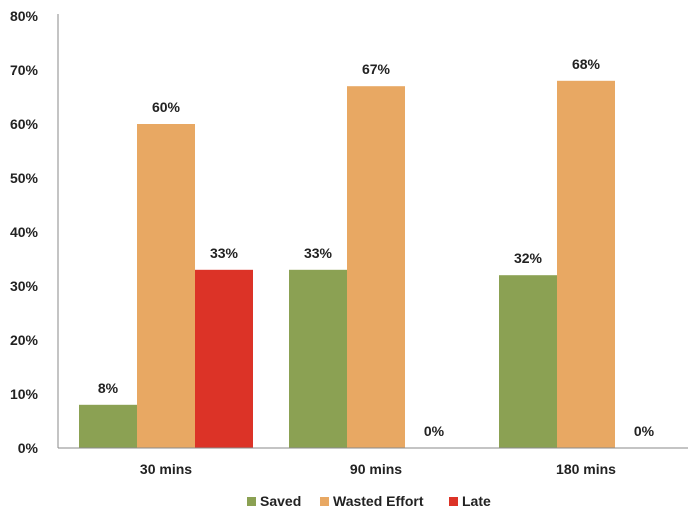 The image size is (700, 520). I want to click on legend-label: Late, so click(476, 501).